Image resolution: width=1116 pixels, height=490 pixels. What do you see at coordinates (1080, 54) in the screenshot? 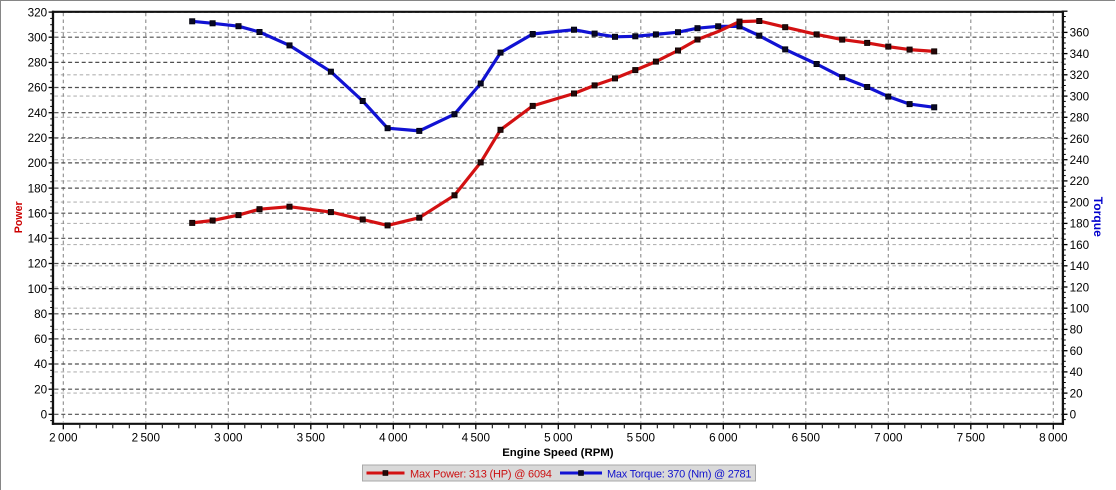
I see `svg-text: 340` at bounding box center [1080, 54].